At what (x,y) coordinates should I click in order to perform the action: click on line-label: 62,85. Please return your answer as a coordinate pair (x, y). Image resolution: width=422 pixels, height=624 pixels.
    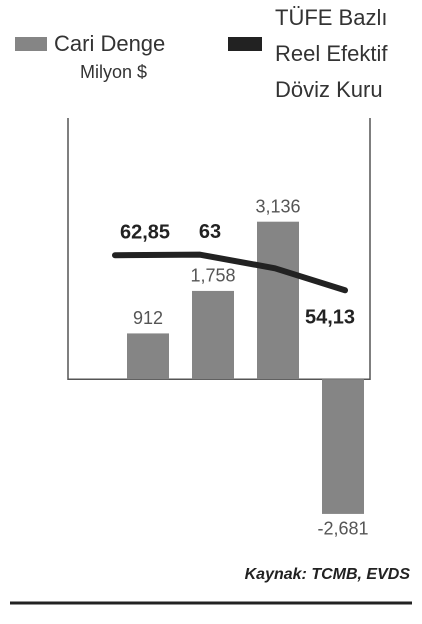
    Looking at the image, I should click on (145, 233).